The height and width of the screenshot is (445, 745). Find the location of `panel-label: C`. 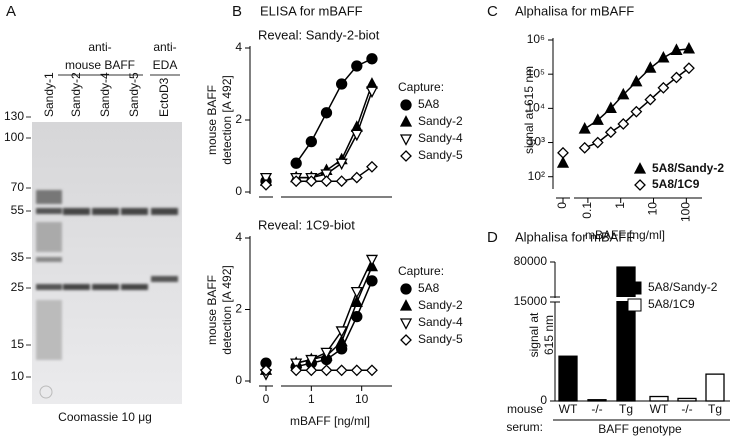

panel-label: C is located at coordinates (492, 11).